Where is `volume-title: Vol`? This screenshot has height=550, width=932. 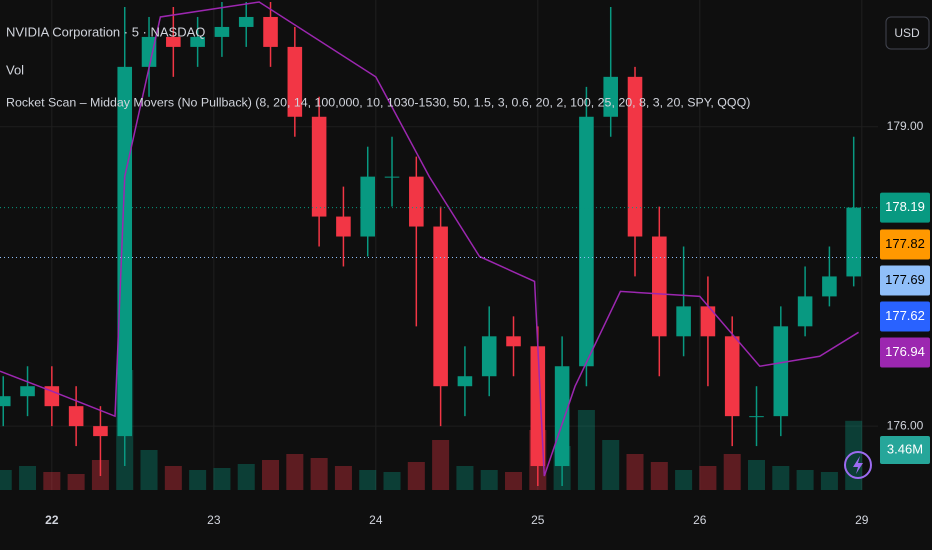 volume-title: Vol is located at coordinates (15, 69).